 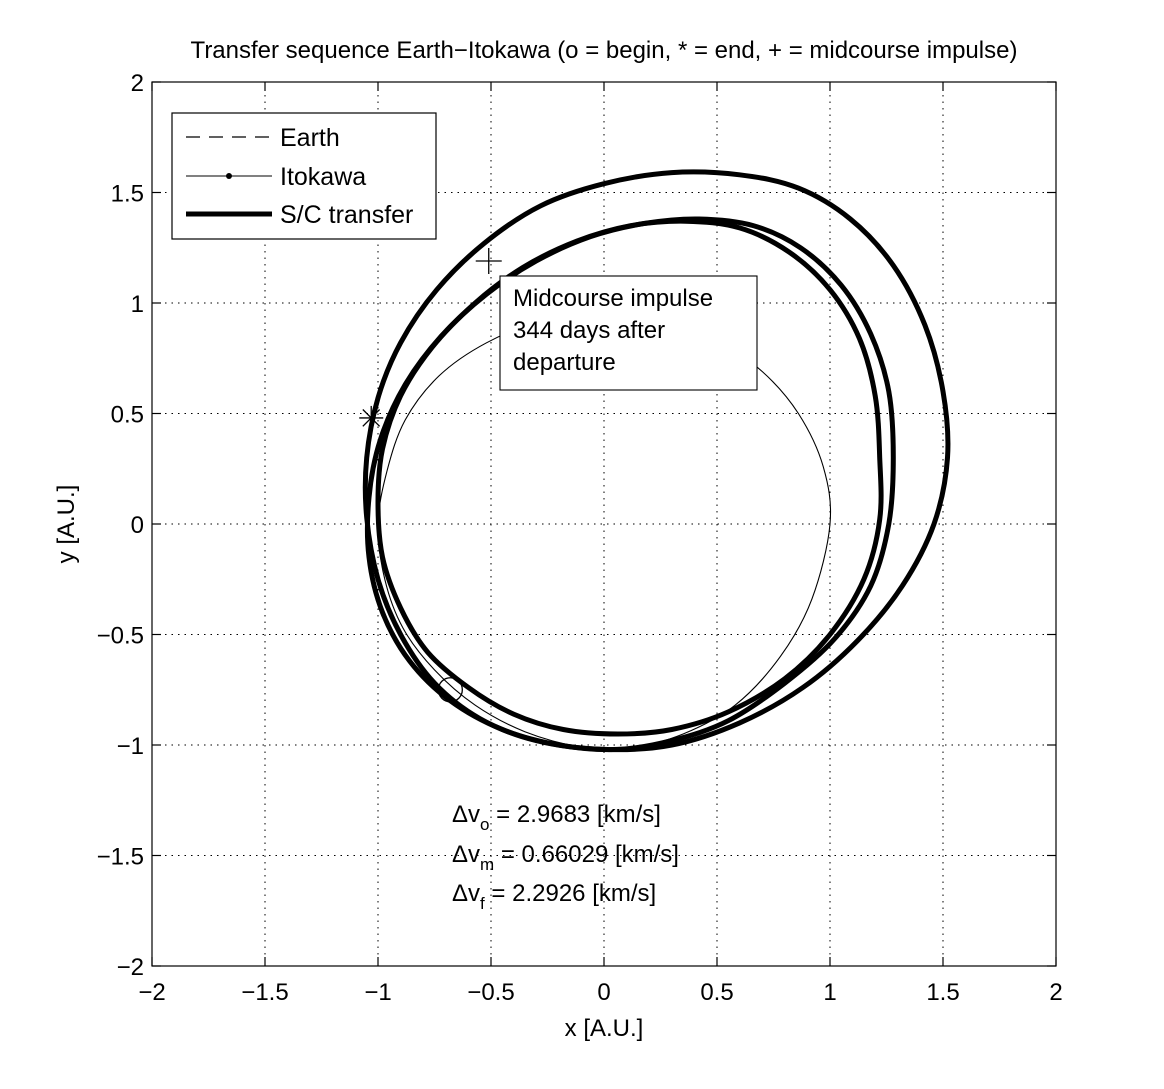 What do you see at coordinates (716, 992) in the screenshot?
I see `x-tick-label: 0.5` at bounding box center [716, 992].